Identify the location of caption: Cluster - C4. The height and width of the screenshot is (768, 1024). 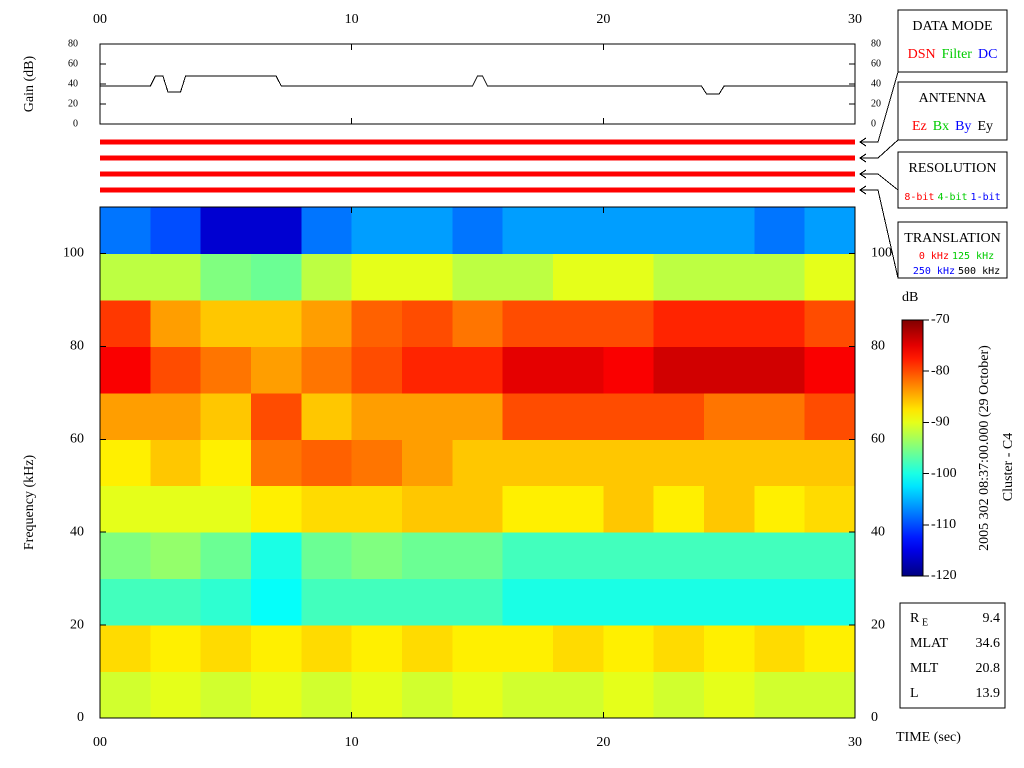
(1008, 467).